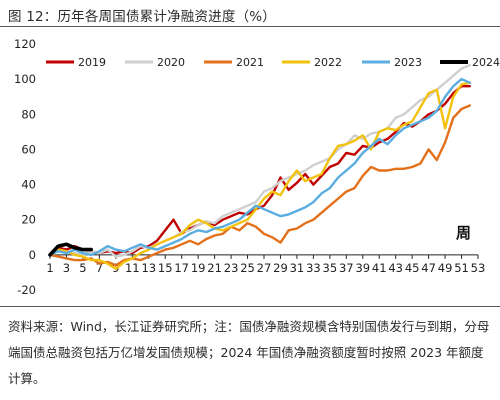 This screenshot has width=500, height=400. I want to click on y-tick-label: 0, so click(32, 255).